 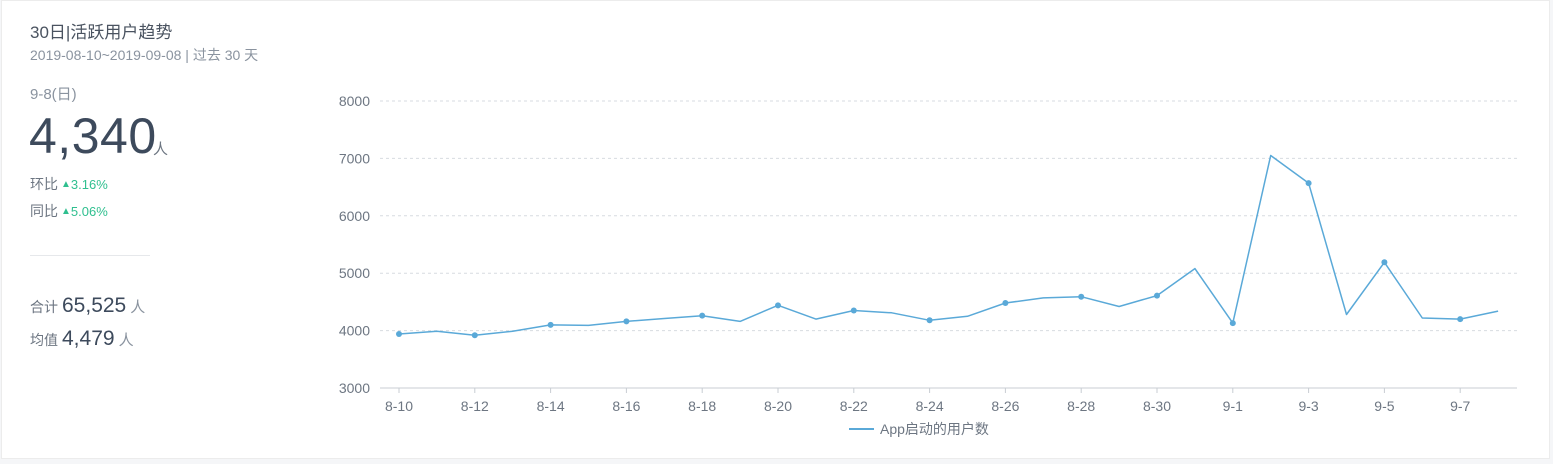 I want to click on yoy-label: 同比, so click(x=44, y=211).